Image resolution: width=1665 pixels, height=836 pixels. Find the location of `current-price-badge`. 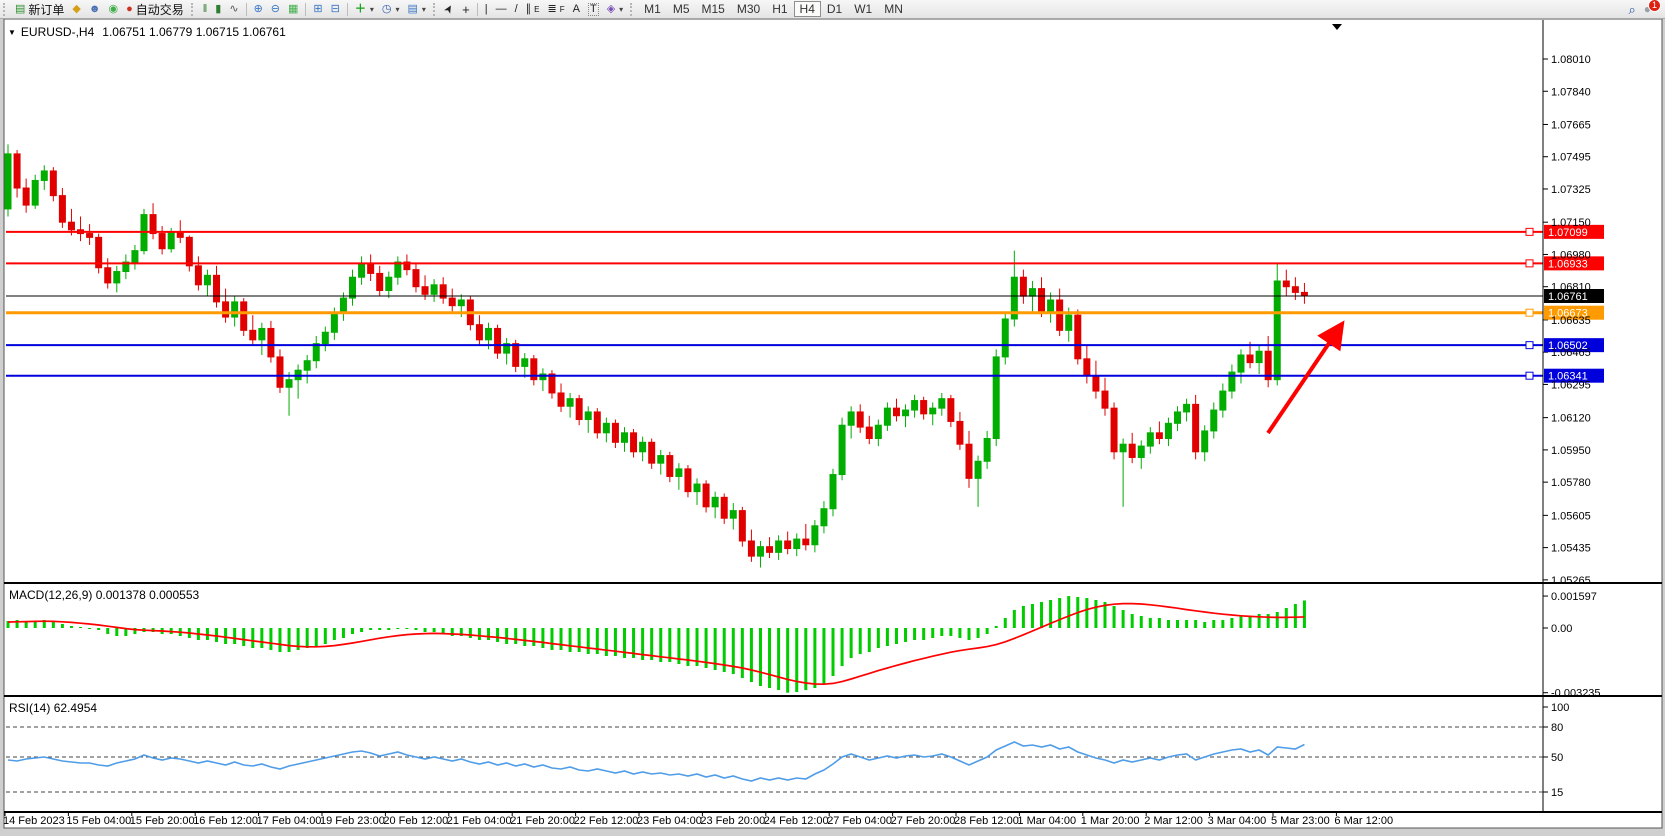

current-price-badge is located at coordinates (1574, 296).